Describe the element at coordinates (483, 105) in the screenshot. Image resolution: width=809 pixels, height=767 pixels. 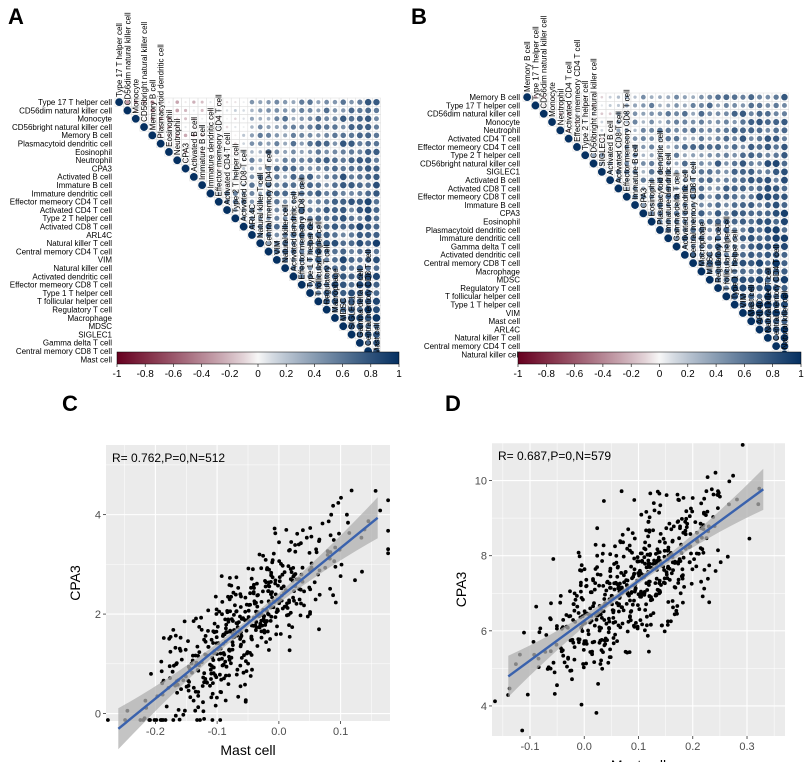
I see `row-label: Type 17 T helper cell` at that location.